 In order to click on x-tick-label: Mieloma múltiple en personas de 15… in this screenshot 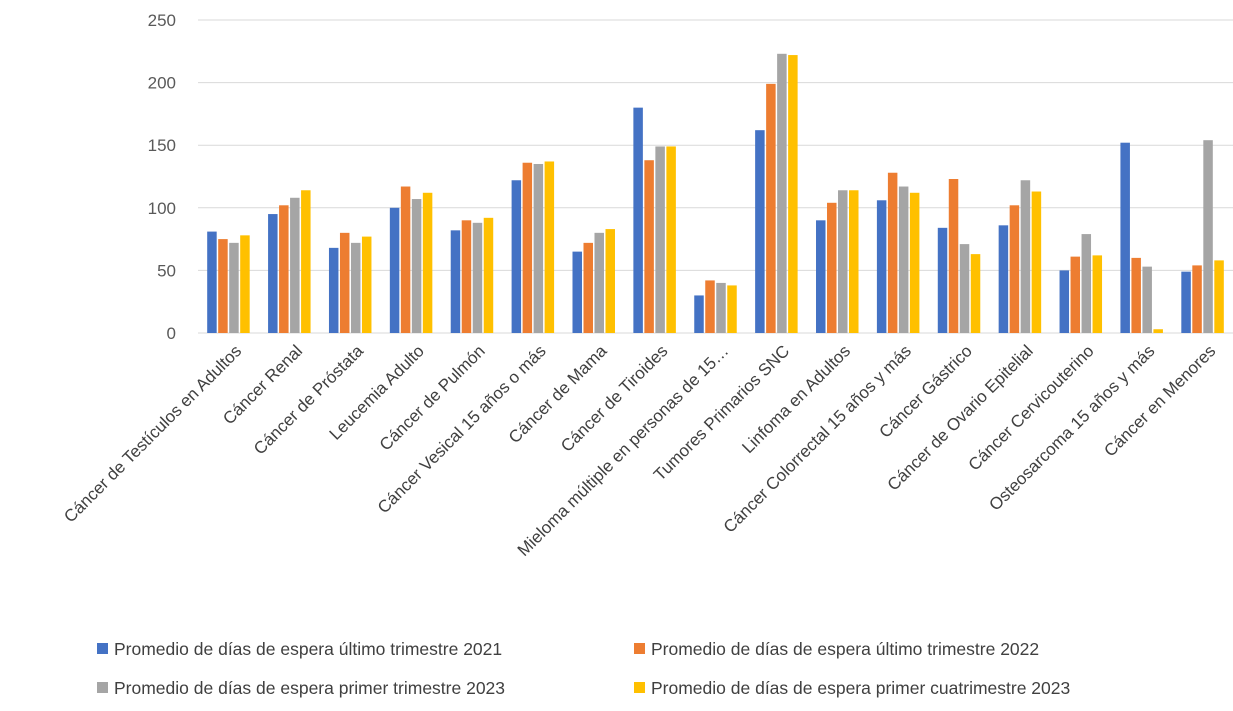, I will do `click(623, 450)`.